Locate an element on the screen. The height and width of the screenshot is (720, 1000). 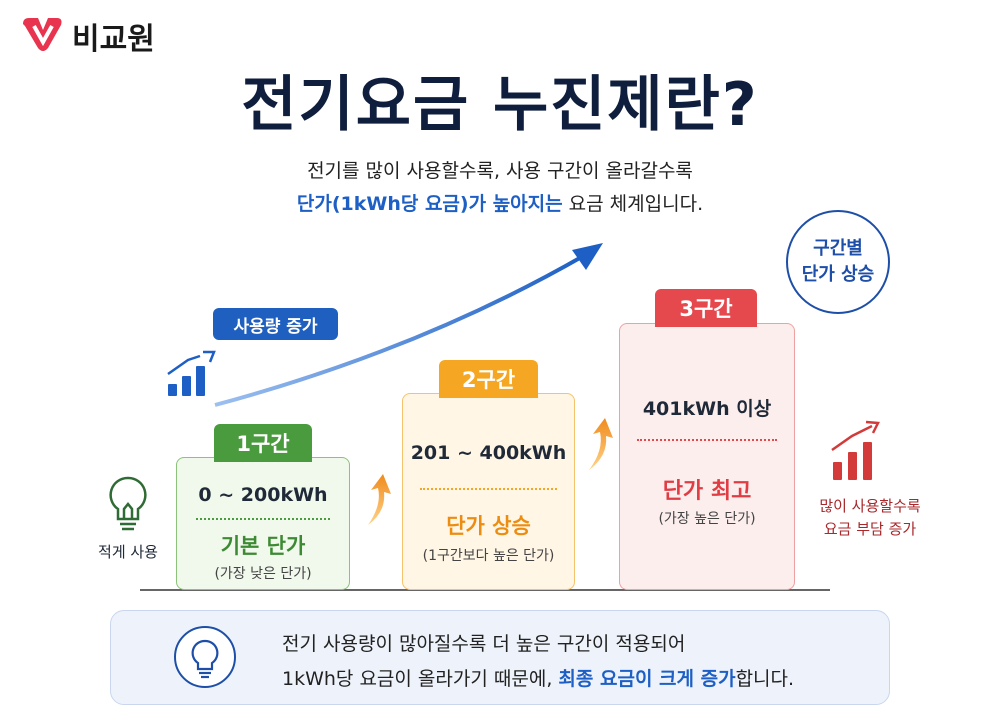
subtitle-line: 전기를 많이 사용할수록, 사용 구간이 올라갈수록 is located at coordinates (500, 171).